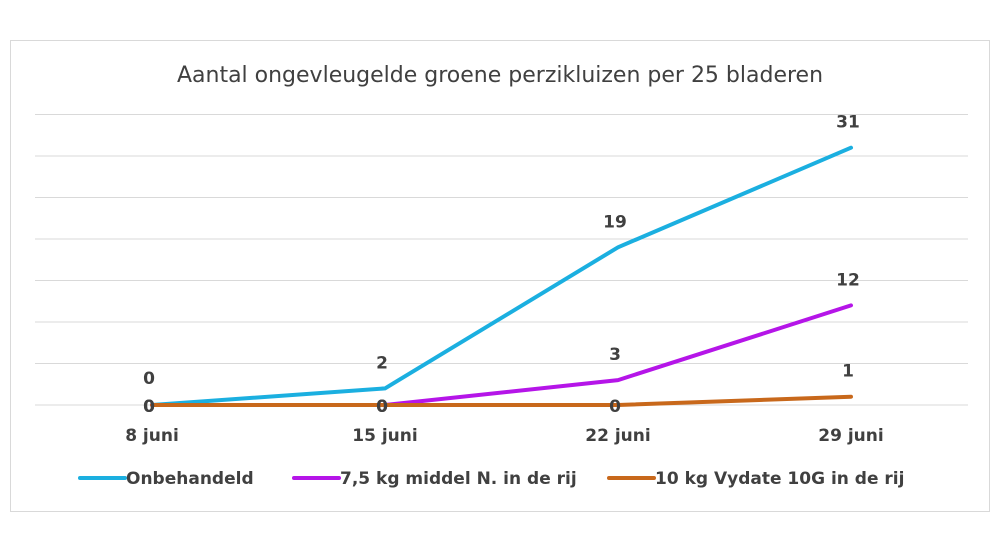 This screenshot has height=550, width=1000. Describe the element at coordinates (848, 280) in the screenshot. I see `data-label: 12` at that location.